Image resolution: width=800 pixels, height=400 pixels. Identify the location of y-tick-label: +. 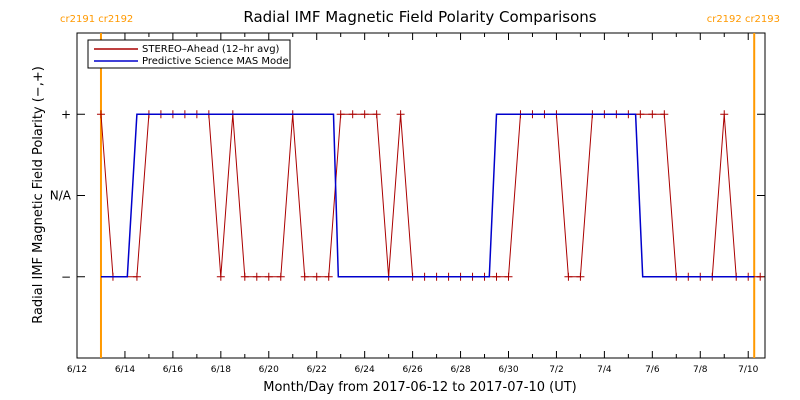
(66, 114).